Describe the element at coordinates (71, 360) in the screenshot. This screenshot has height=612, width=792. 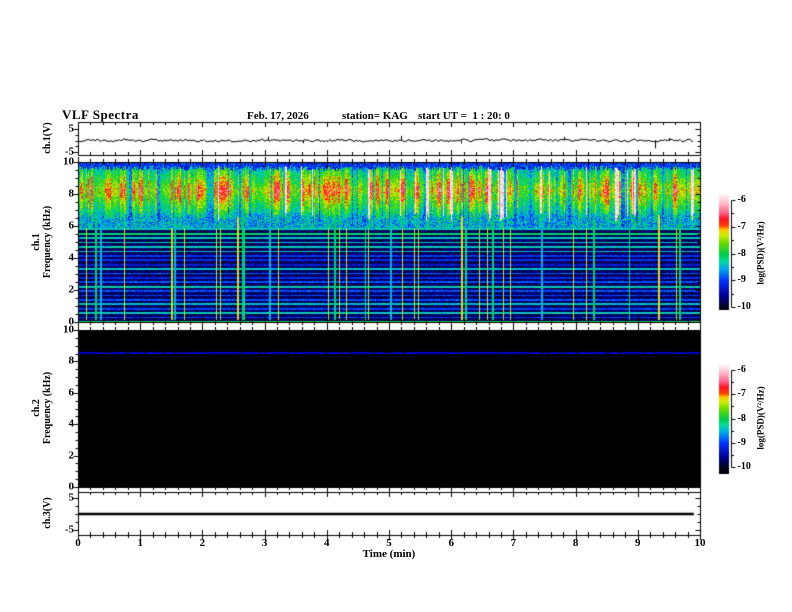
I see `ch2-spec-y-tick-label: 8` at that location.